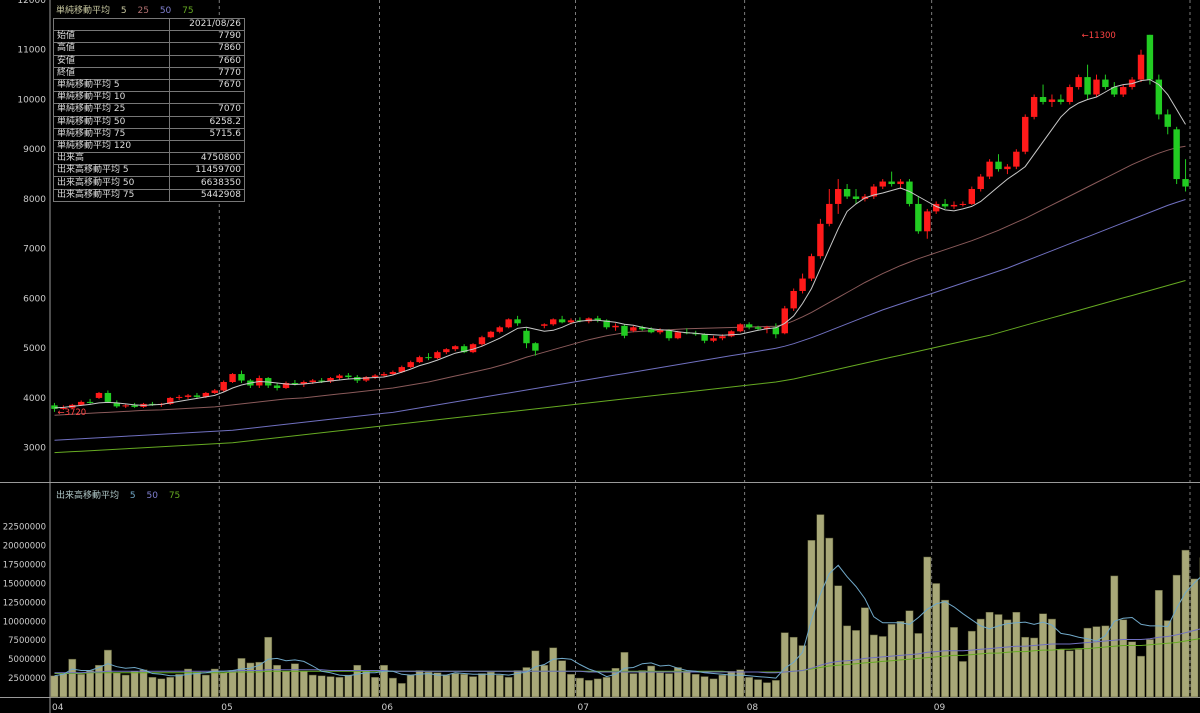 Image resolution: width=1200 pixels, height=713 pixels. I want to click on info-value: 7790, so click(207, 37).